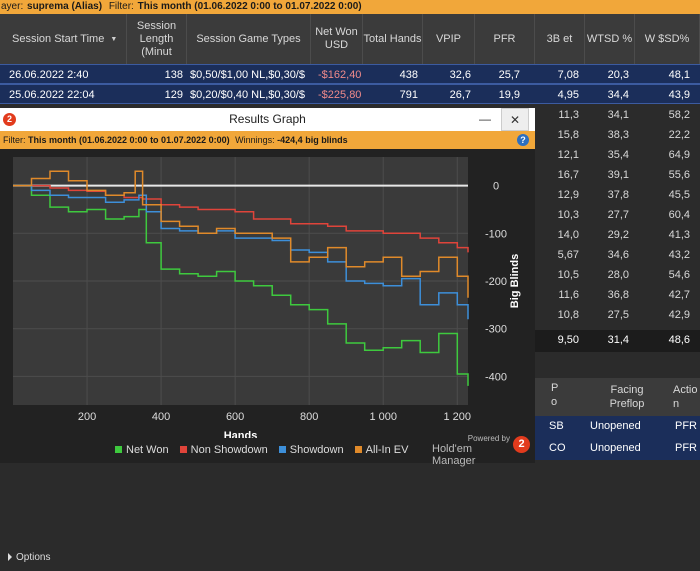  I want to click on table-row: 10,5 28,0 54,6, so click(617, 275).